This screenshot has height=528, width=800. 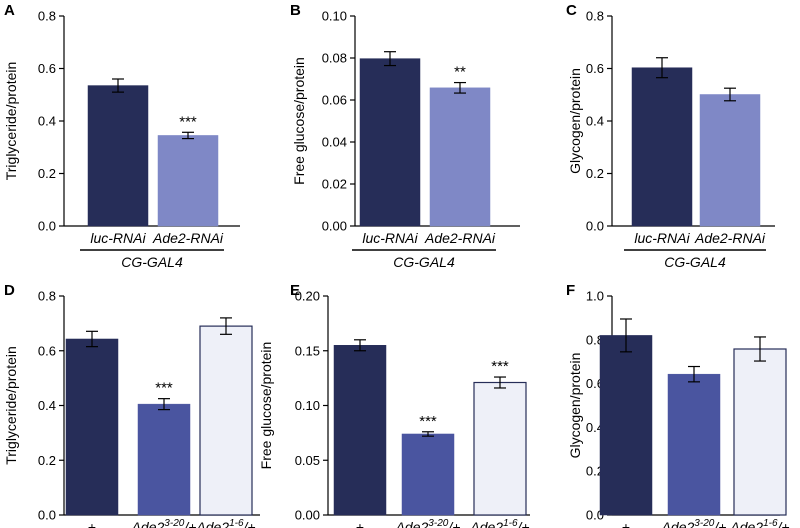 What do you see at coordinates (307, 460) in the screenshot?
I see `y-tick-label: 0.05` at bounding box center [307, 460].